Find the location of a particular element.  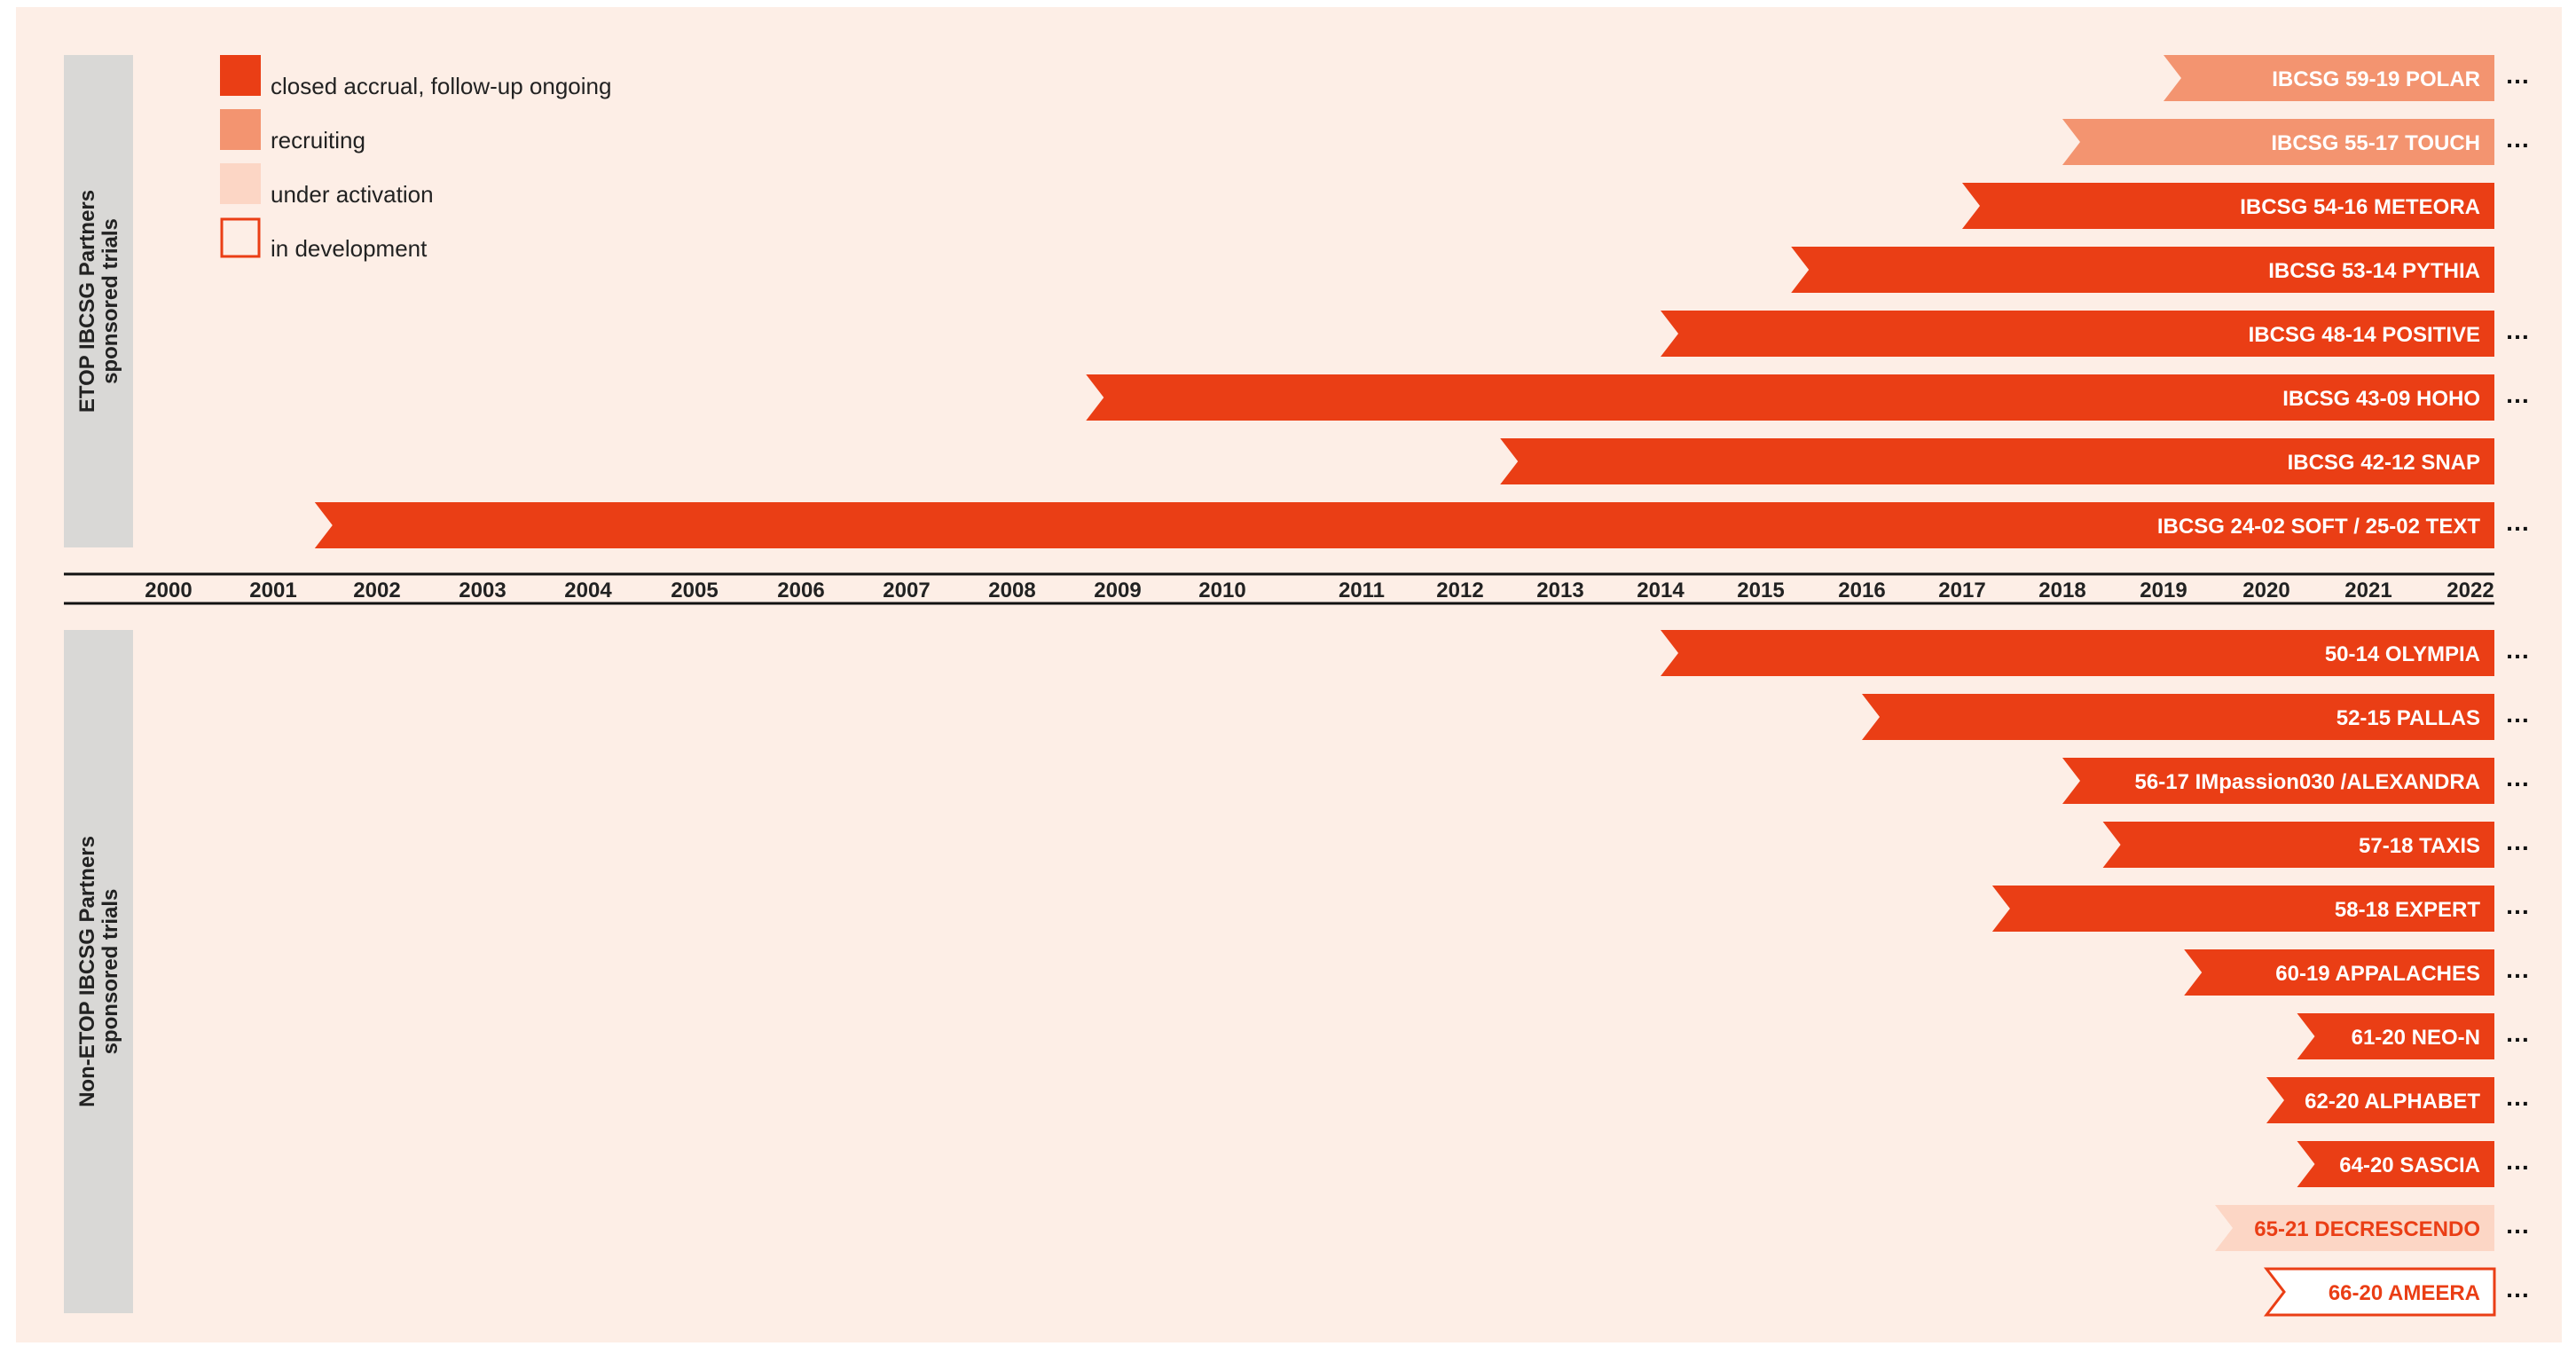

axis-tick-label: 2004 is located at coordinates (588, 590).